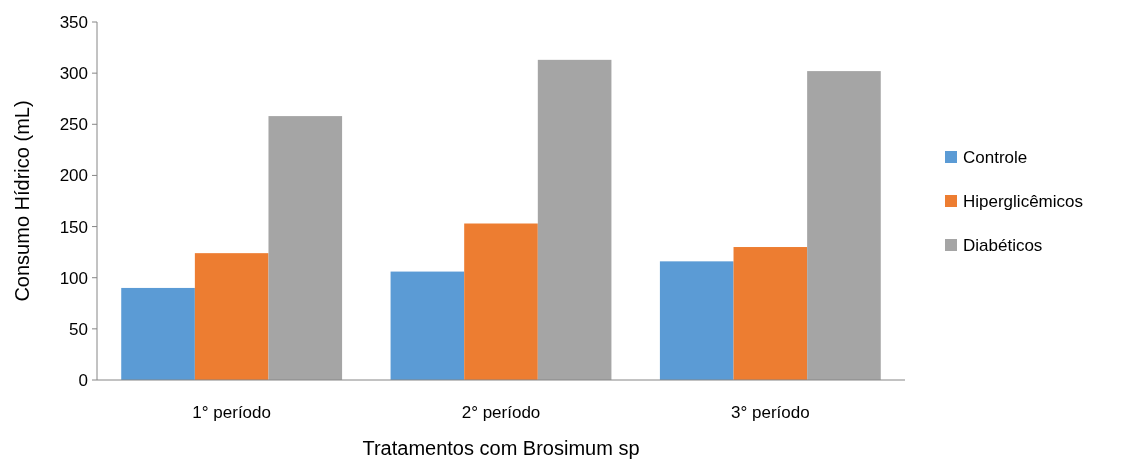 The width and height of the screenshot is (1128, 464). Describe the element at coordinates (78, 329) in the screenshot. I see `y-tick-label: 50` at that location.